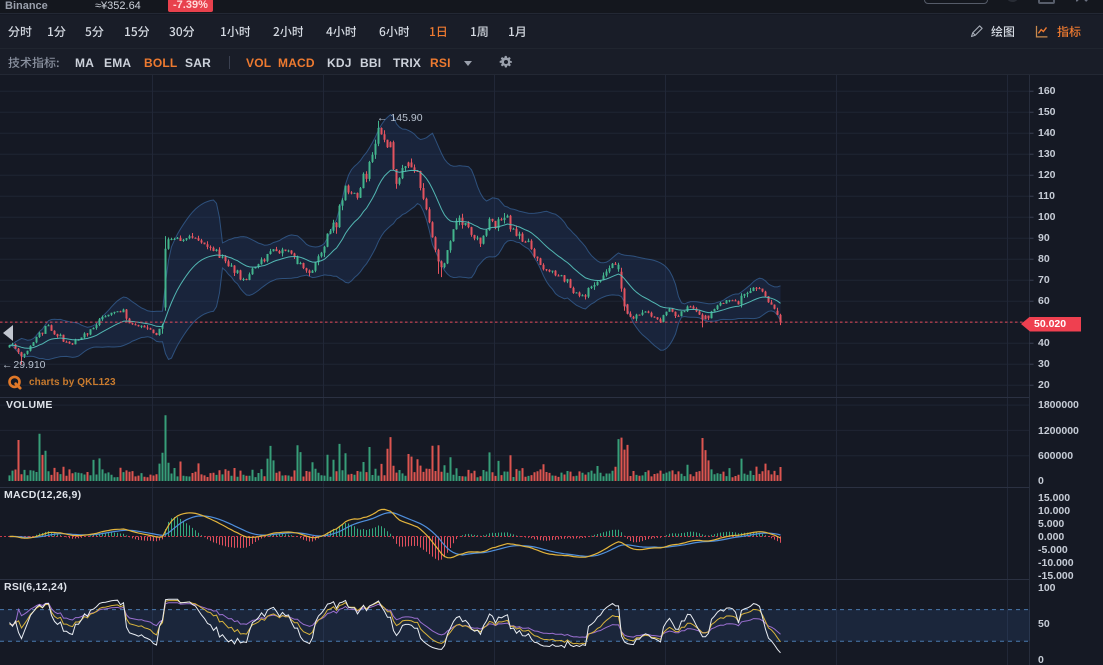 This screenshot has height=665, width=1103. Describe the element at coordinates (371, 62) in the screenshot. I see `indicator-bbi: BBI` at that location.